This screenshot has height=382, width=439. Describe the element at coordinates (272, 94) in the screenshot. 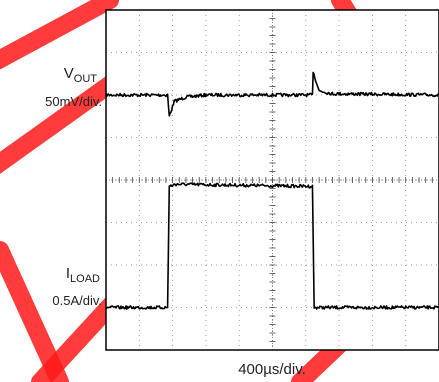

I see `vout-trace` at that location.